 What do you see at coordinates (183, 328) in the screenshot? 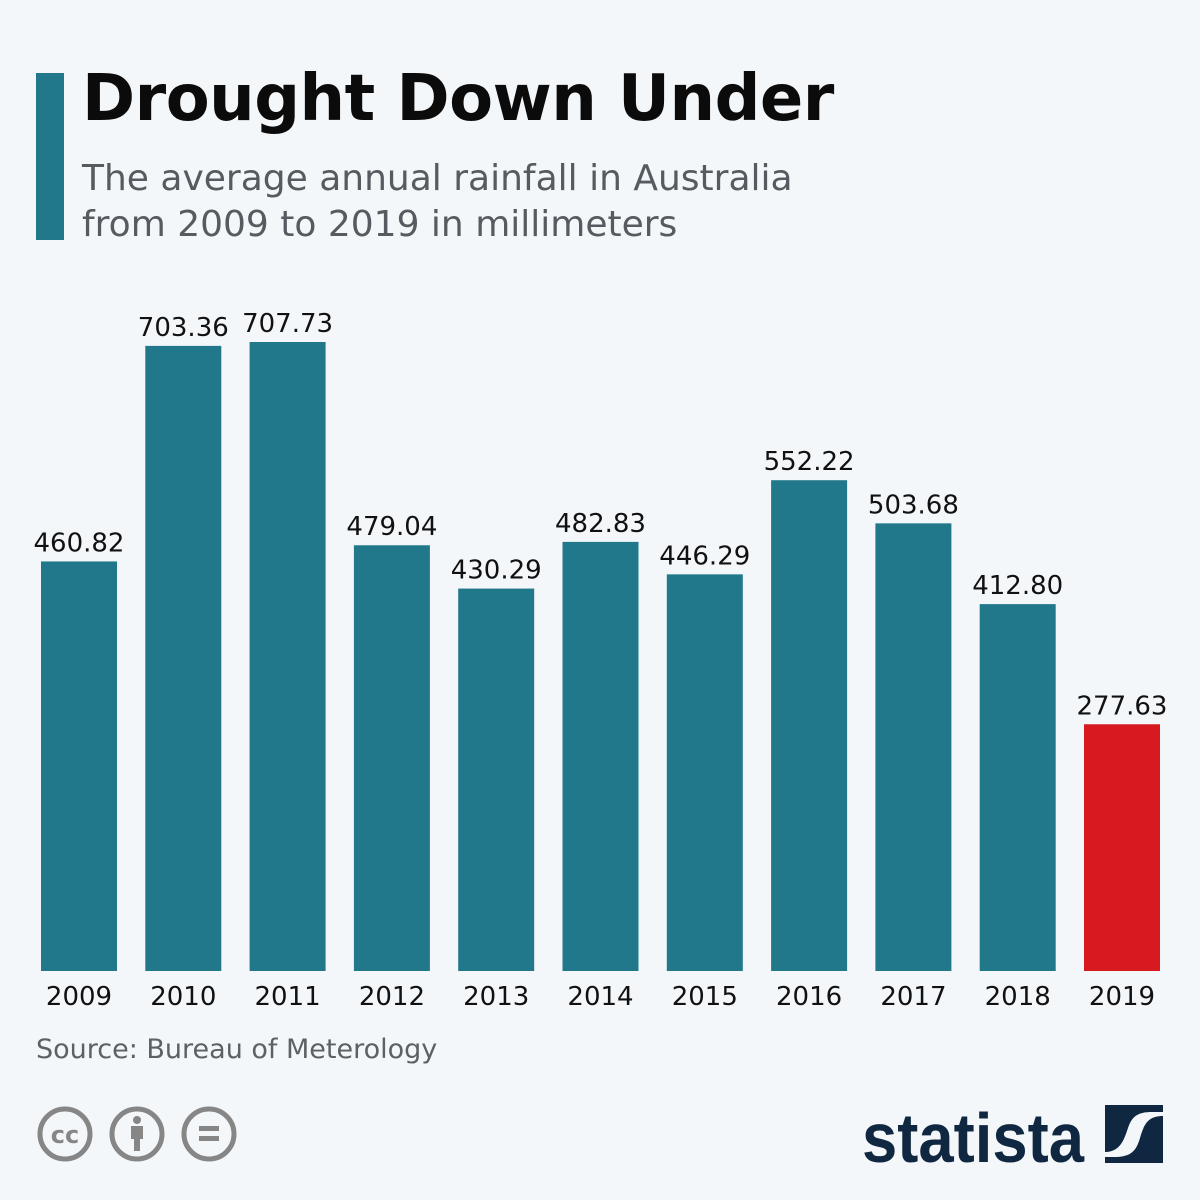
I see `data-label-2010: 703.36` at bounding box center [183, 328].